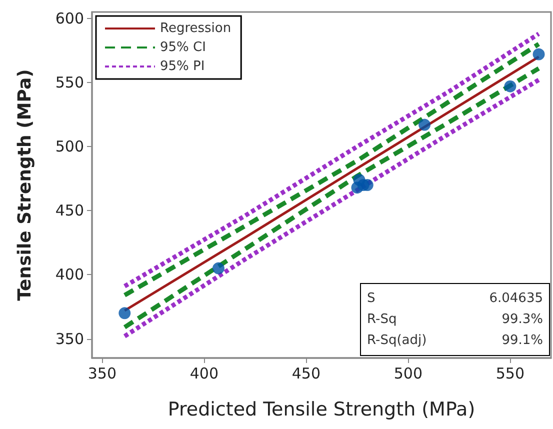 The height and width of the screenshot is (429, 553). I want to click on legend-label: 95% PI, so click(182, 66).